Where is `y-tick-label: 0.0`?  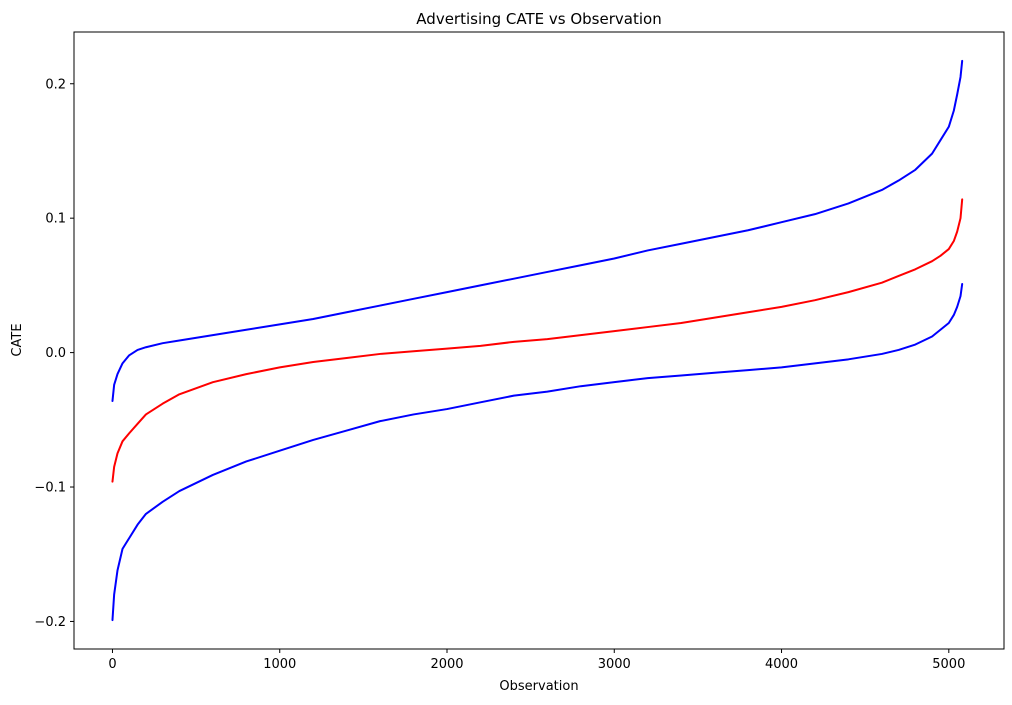 y-tick-label: 0.0 is located at coordinates (55, 353).